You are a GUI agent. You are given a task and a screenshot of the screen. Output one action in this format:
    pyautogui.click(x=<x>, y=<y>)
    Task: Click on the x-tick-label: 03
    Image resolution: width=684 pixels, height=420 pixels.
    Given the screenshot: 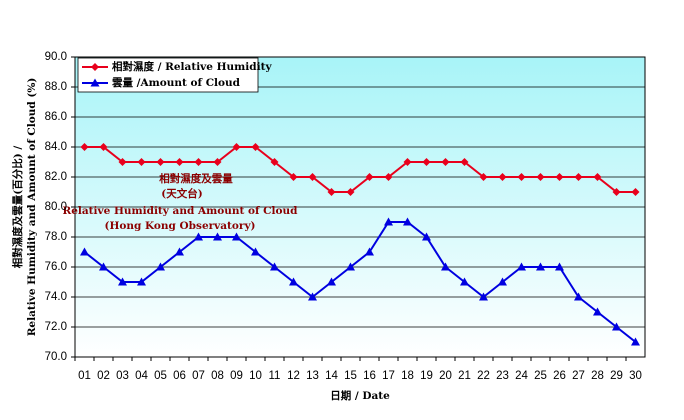 What is the action you would take?
    pyautogui.click(x=122, y=376)
    